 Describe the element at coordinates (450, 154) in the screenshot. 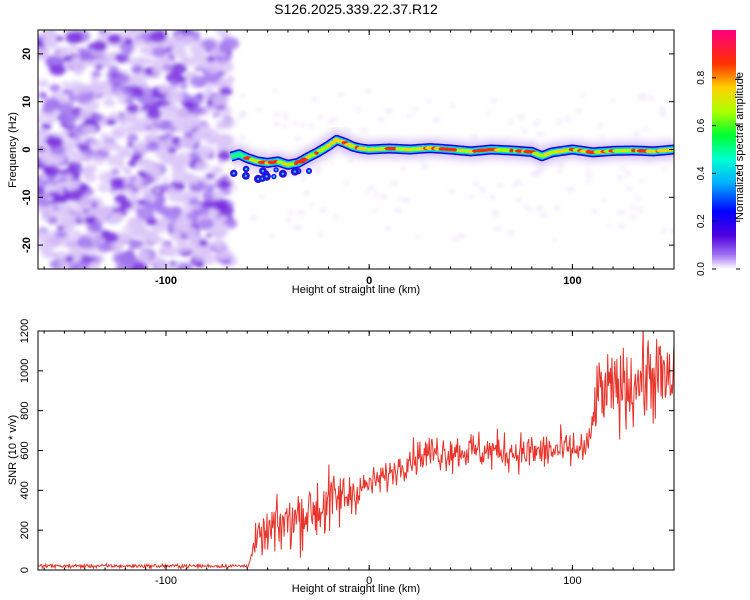

I see `signal-ridge` at that location.